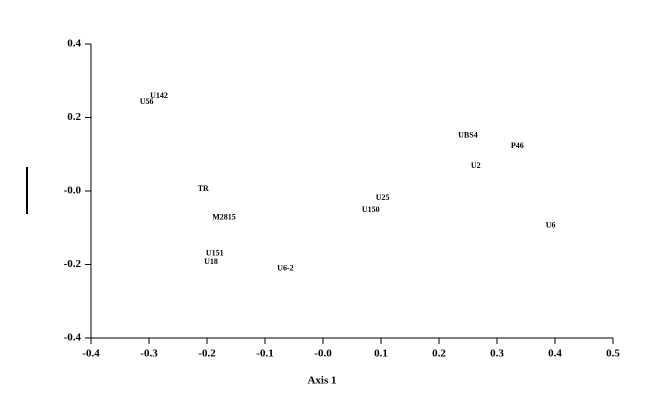 The image size is (664, 413). Describe the element at coordinates (323, 354) in the screenshot. I see `x-tick-label: -0.0` at that location.